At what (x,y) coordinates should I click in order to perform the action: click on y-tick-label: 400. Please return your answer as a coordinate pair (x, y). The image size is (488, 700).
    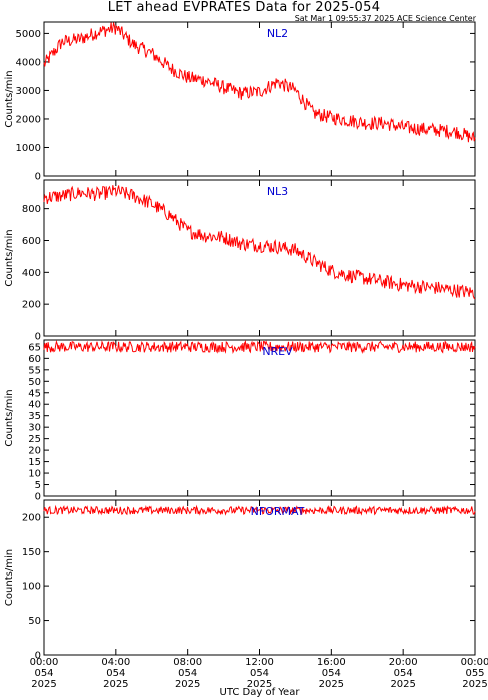
    Looking at the image, I should click on (31, 273).